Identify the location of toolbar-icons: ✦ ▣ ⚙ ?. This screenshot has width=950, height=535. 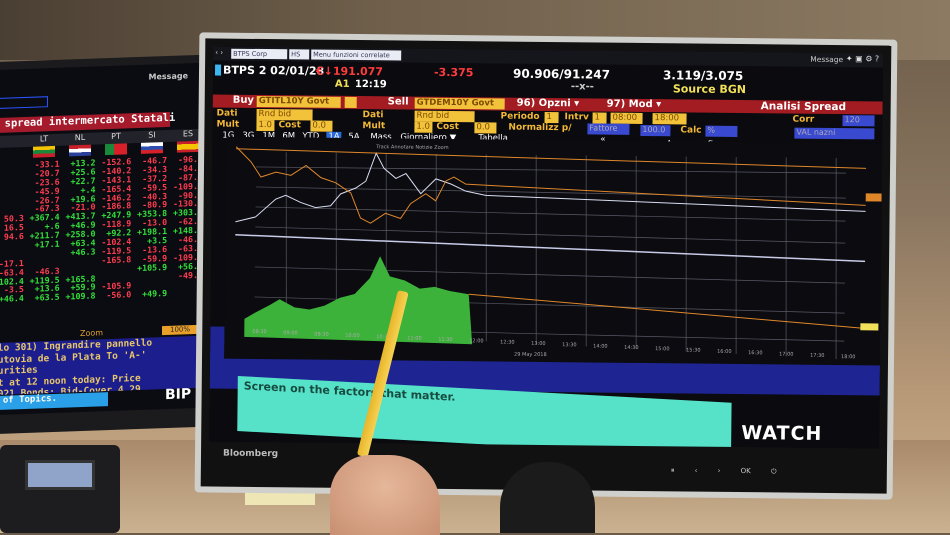
(862, 59).